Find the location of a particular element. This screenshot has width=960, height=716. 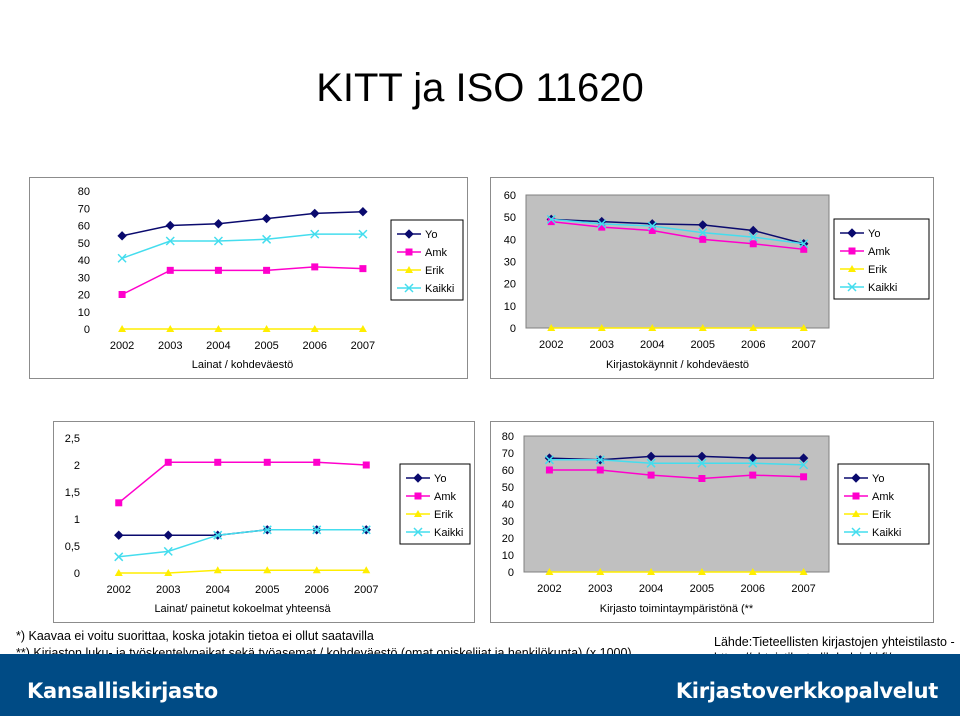

x-axis-label: Lainat / kohdeväestö is located at coordinates (243, 365).